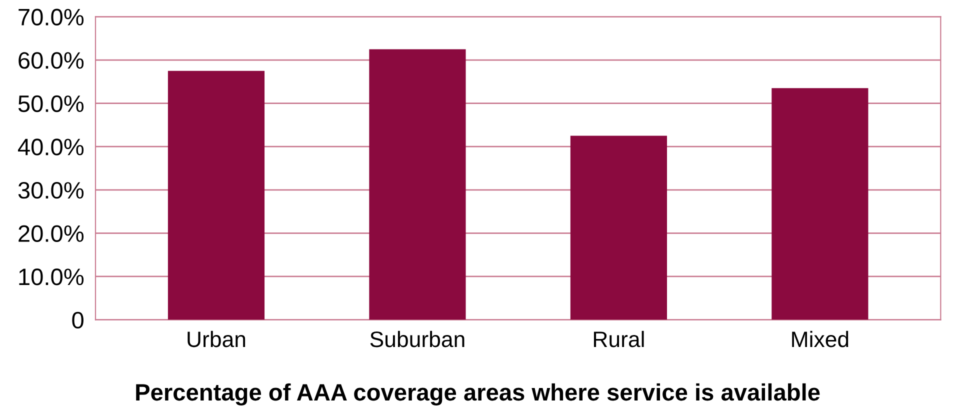 This screenshot has height=418, width=955. I want to click on x-tick-label: Mixed, so click(820, 339).